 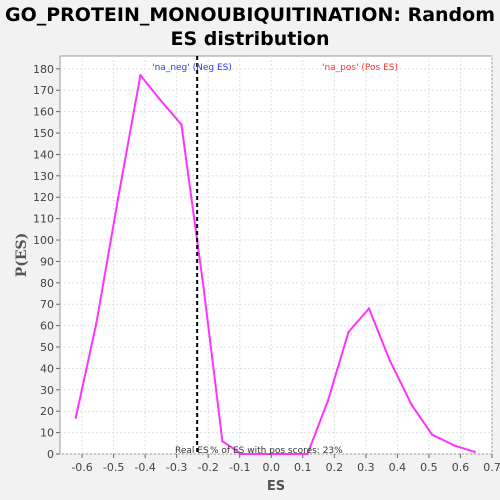 What do you see at coordinates (43, 197) in the screenshot?
I see `y-tick-label: 120` at bounding box center [43, 197].